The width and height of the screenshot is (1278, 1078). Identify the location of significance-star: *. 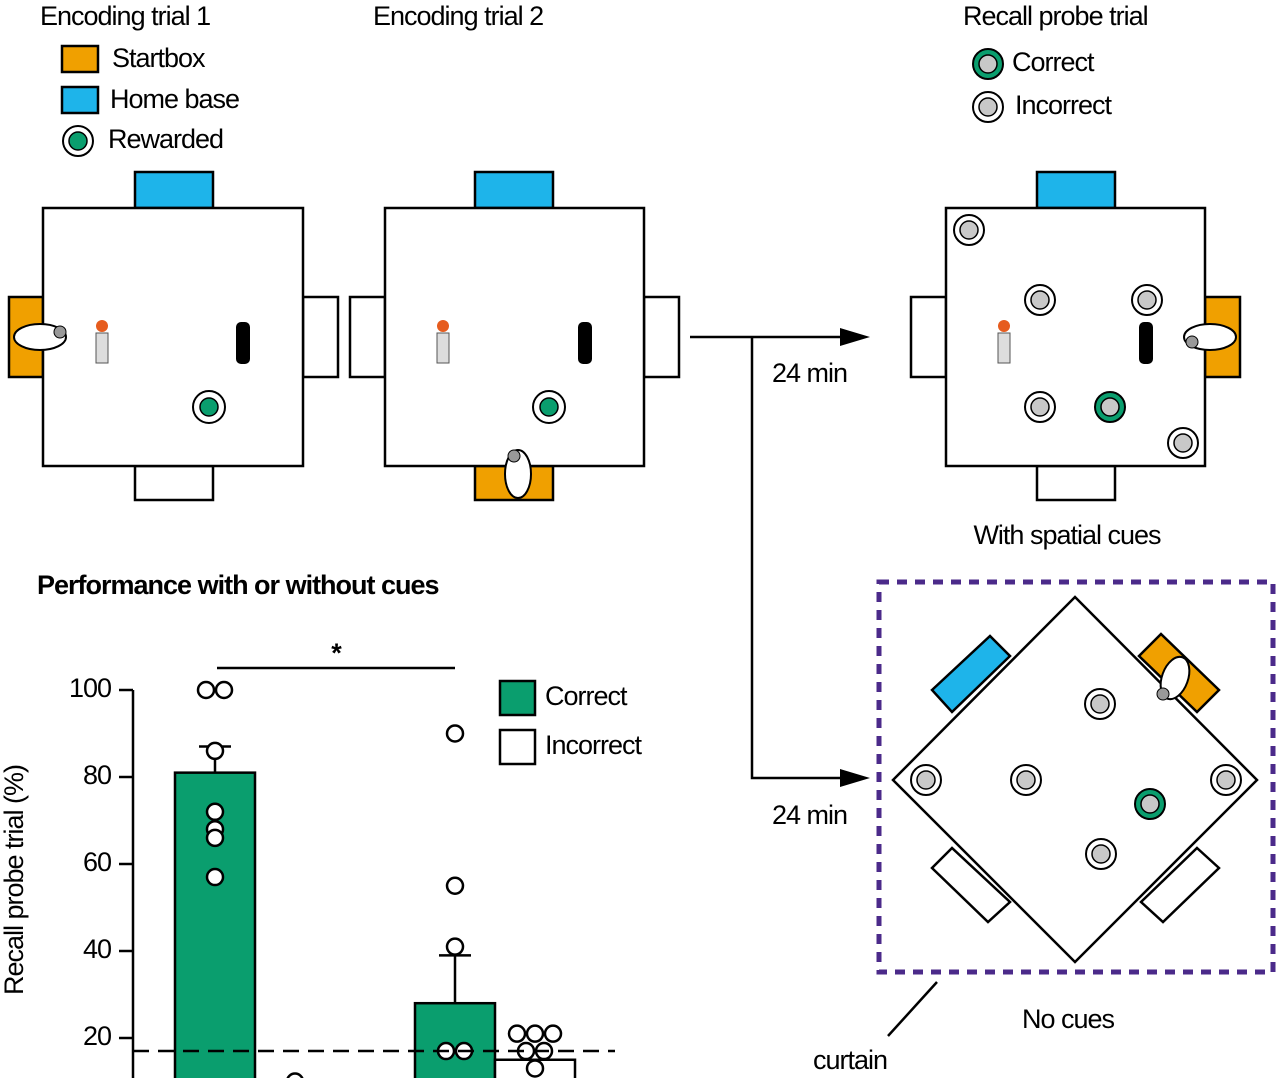
(336, 653).